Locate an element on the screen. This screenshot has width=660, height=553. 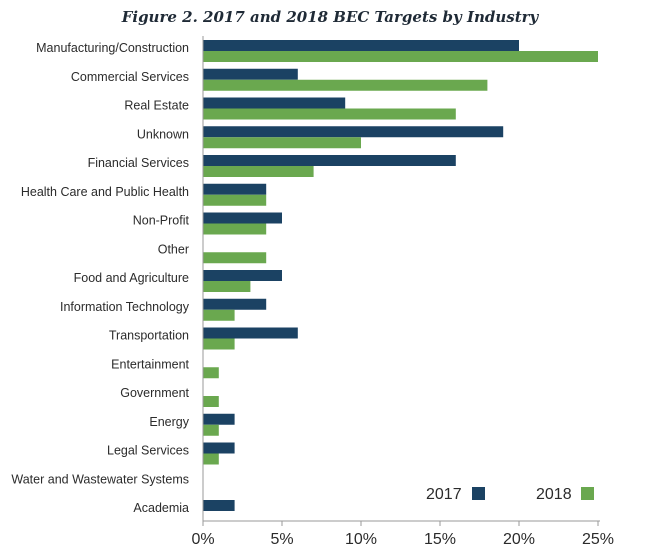
x-tick-label: 15% is located at coordinates (440, 539).